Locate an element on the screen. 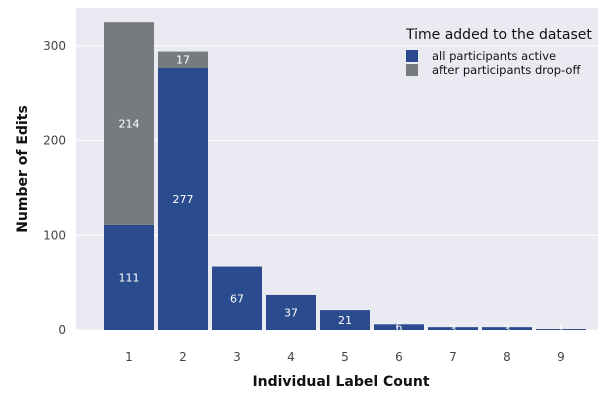 The image size is (607, 393). data-label: 277 is located at coordinates (183, 199).